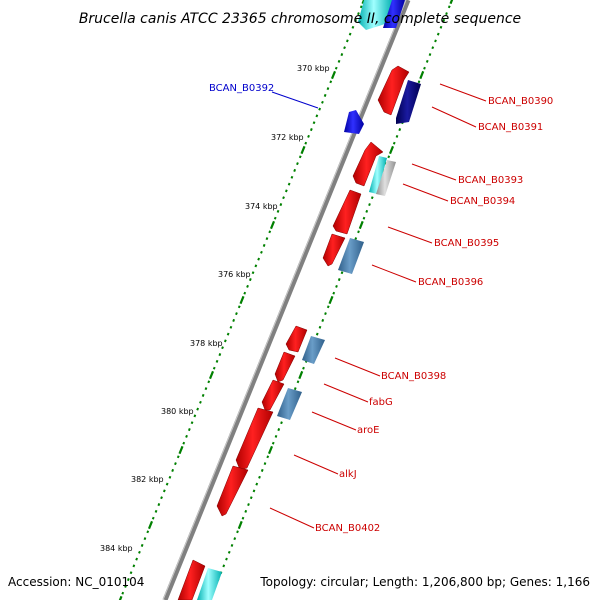 This screenshot has width=600, height=600. What do you see at coordinates (116, 548) in the screenshot?
I see `tick-label-384: 384 kbp` at bounding box center [116, 548].